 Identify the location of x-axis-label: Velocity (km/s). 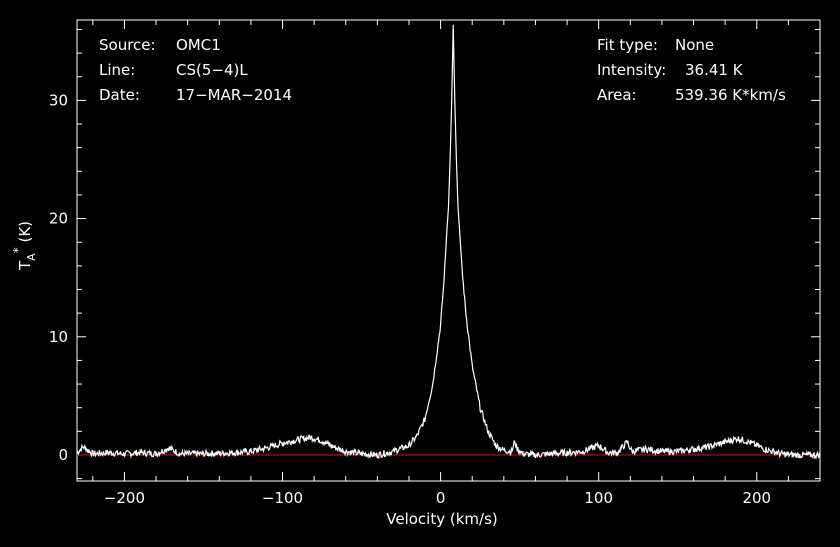
(442, 519).